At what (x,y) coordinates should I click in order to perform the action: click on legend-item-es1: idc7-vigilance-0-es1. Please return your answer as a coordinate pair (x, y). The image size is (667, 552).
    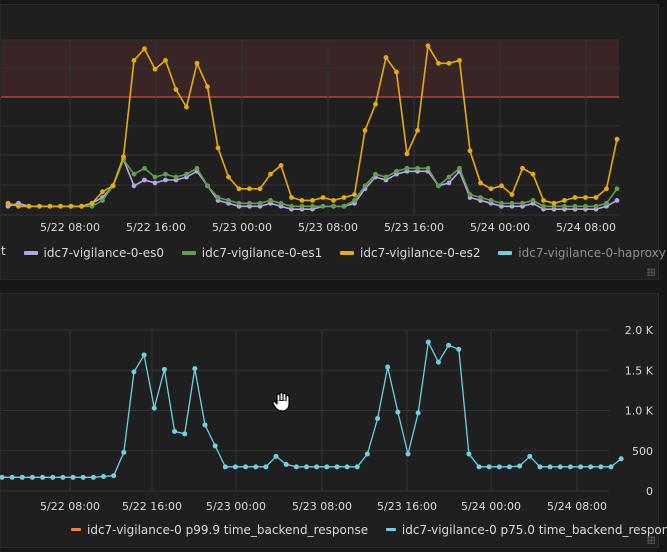
    Looking at the image, I should click on (251, 253).